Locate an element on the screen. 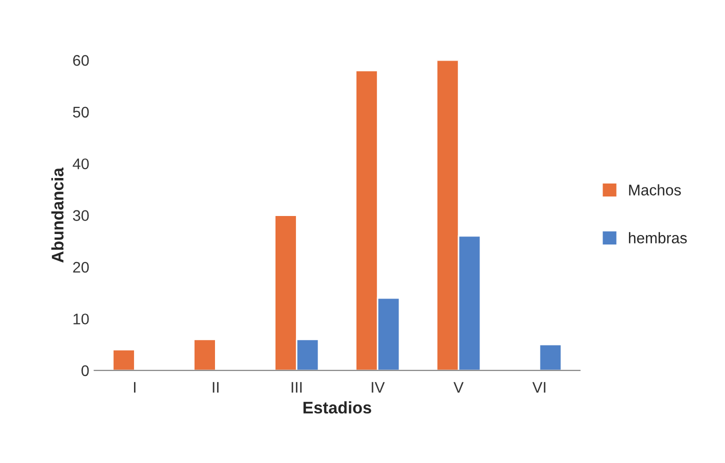 Image resolution: width=725 pixels, height=463 pixels. y-tick-label: 20 is located at coordinates (81, 267).